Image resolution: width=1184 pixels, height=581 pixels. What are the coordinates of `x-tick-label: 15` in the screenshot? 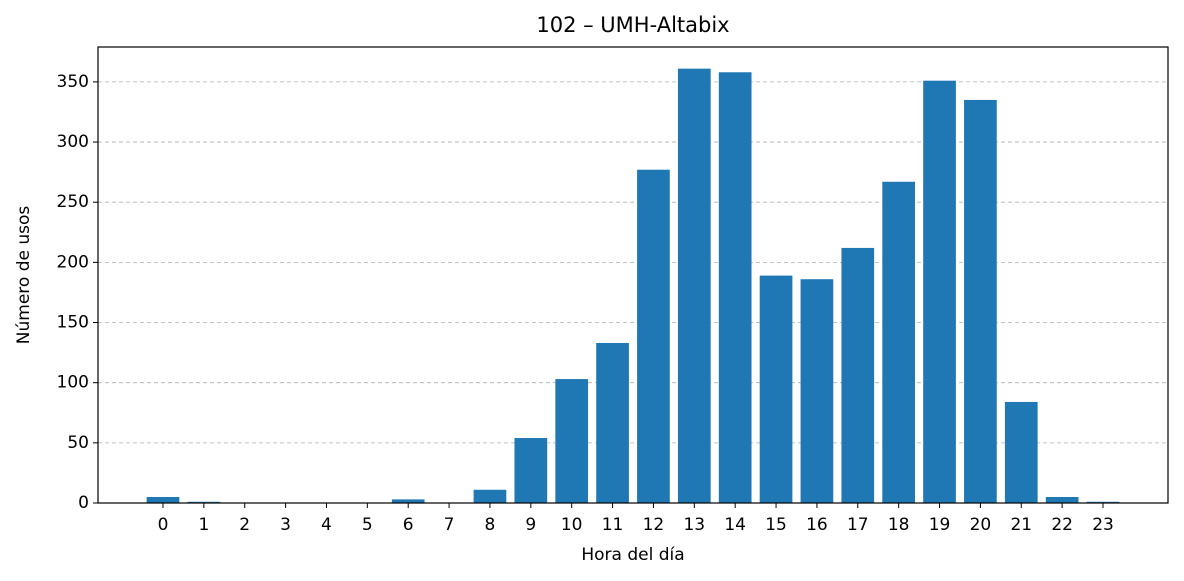 It's located at (776, 525).